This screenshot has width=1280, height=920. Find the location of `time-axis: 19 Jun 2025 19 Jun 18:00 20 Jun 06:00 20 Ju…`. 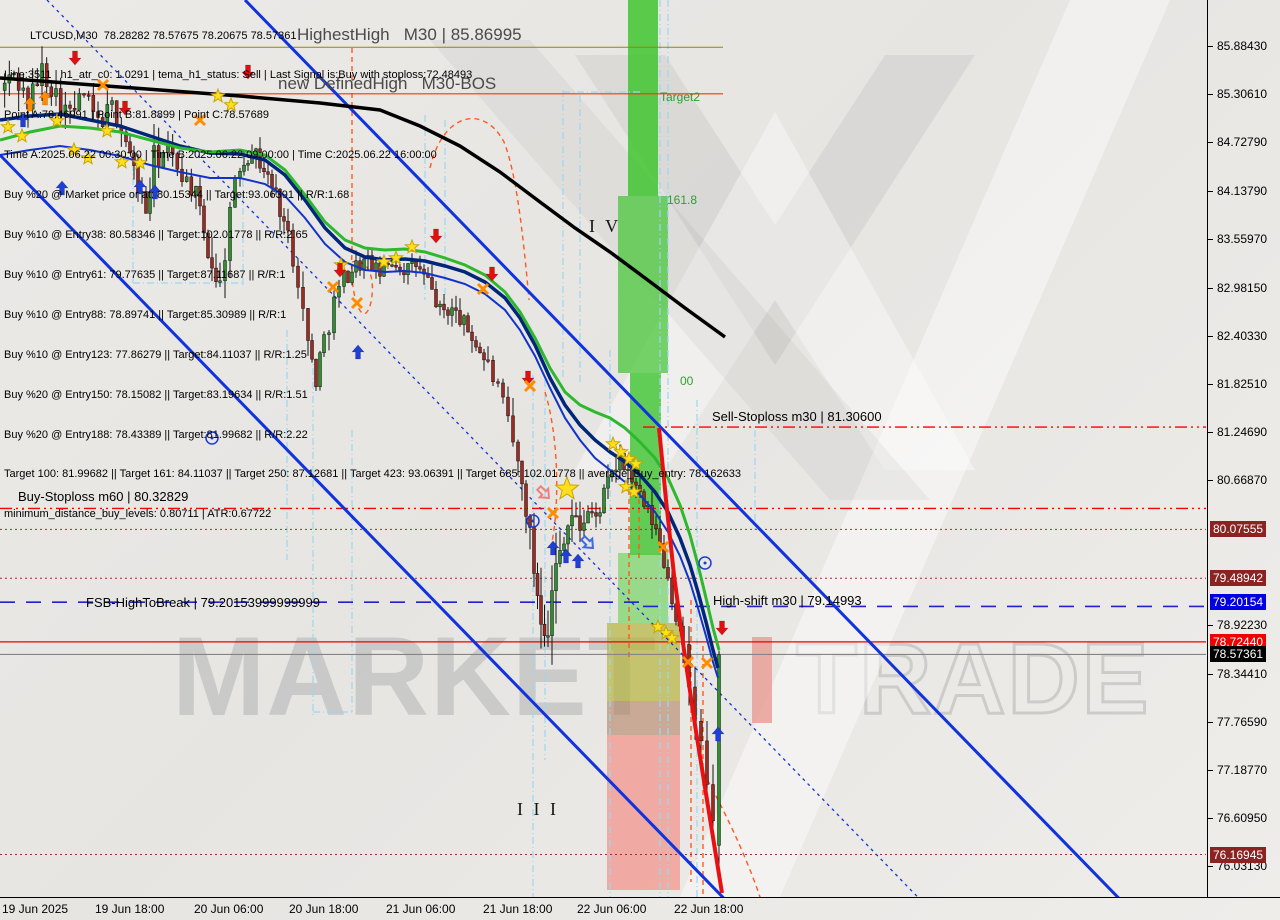

time-axis: 19 Jun 2025 19 Jun 18:00 20 Jun 06:00 20 Ju… is located at coordinates (640, 908).